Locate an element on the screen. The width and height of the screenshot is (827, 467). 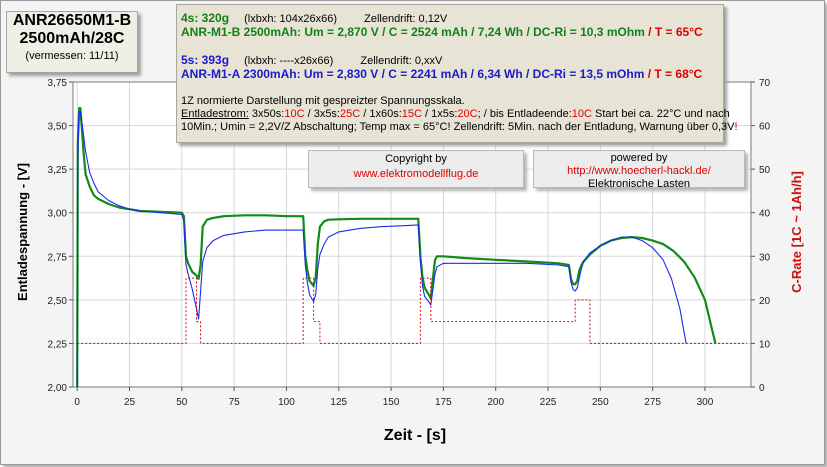
y2-tick-label: 70 is located at coordinates (765, 83).